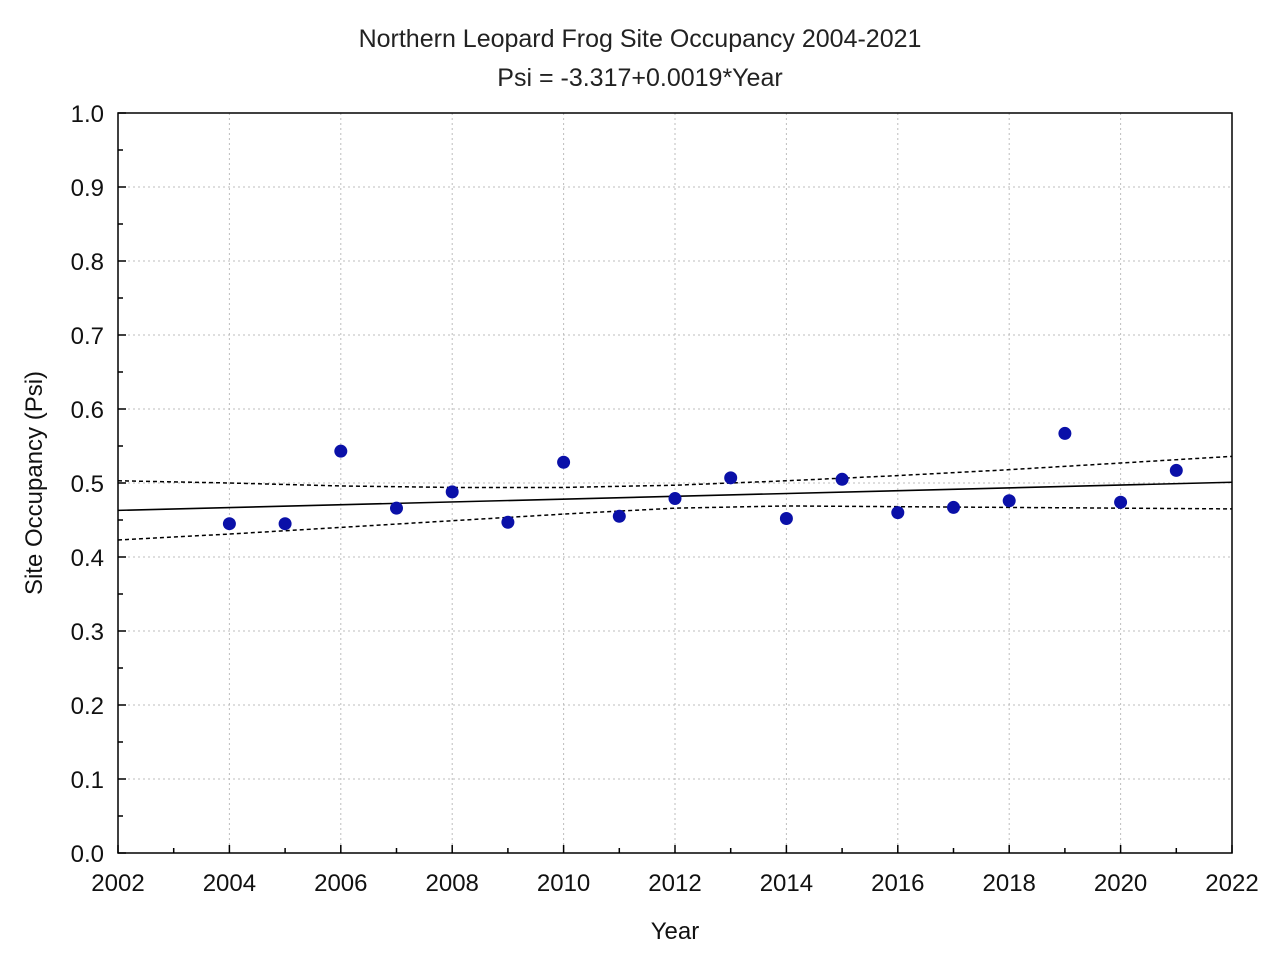 This screenshot has width=1280, height=959. What do you see at coordinates (675, 472) in the screenshot?
I see `ci-upper-line` at bounding box center [675, 472].